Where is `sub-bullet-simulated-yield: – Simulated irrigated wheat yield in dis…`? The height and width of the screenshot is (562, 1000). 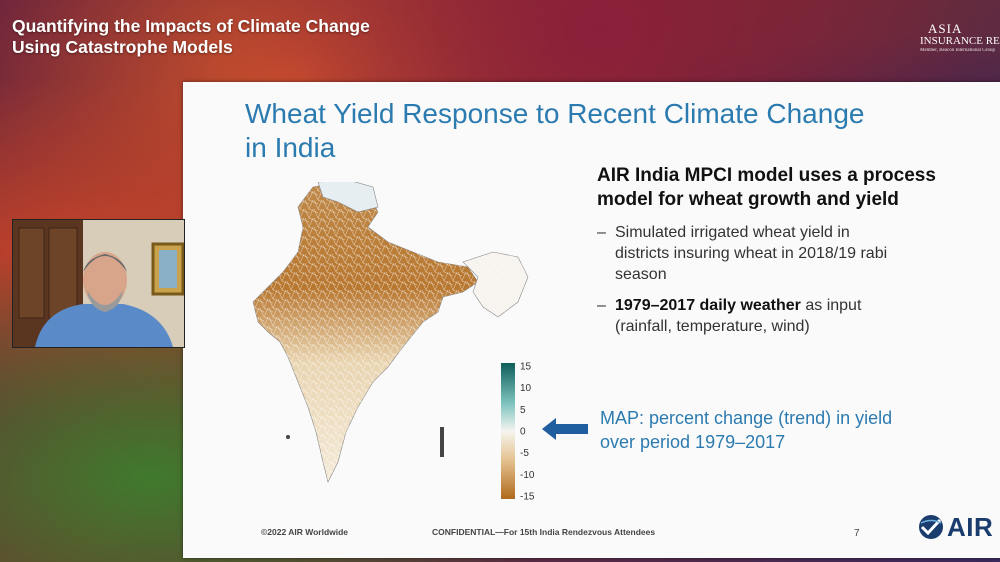
sub-bullet-simulated-yield: – Simulated irrigated wheat yield in dis… is located at coordinates (797, 253).